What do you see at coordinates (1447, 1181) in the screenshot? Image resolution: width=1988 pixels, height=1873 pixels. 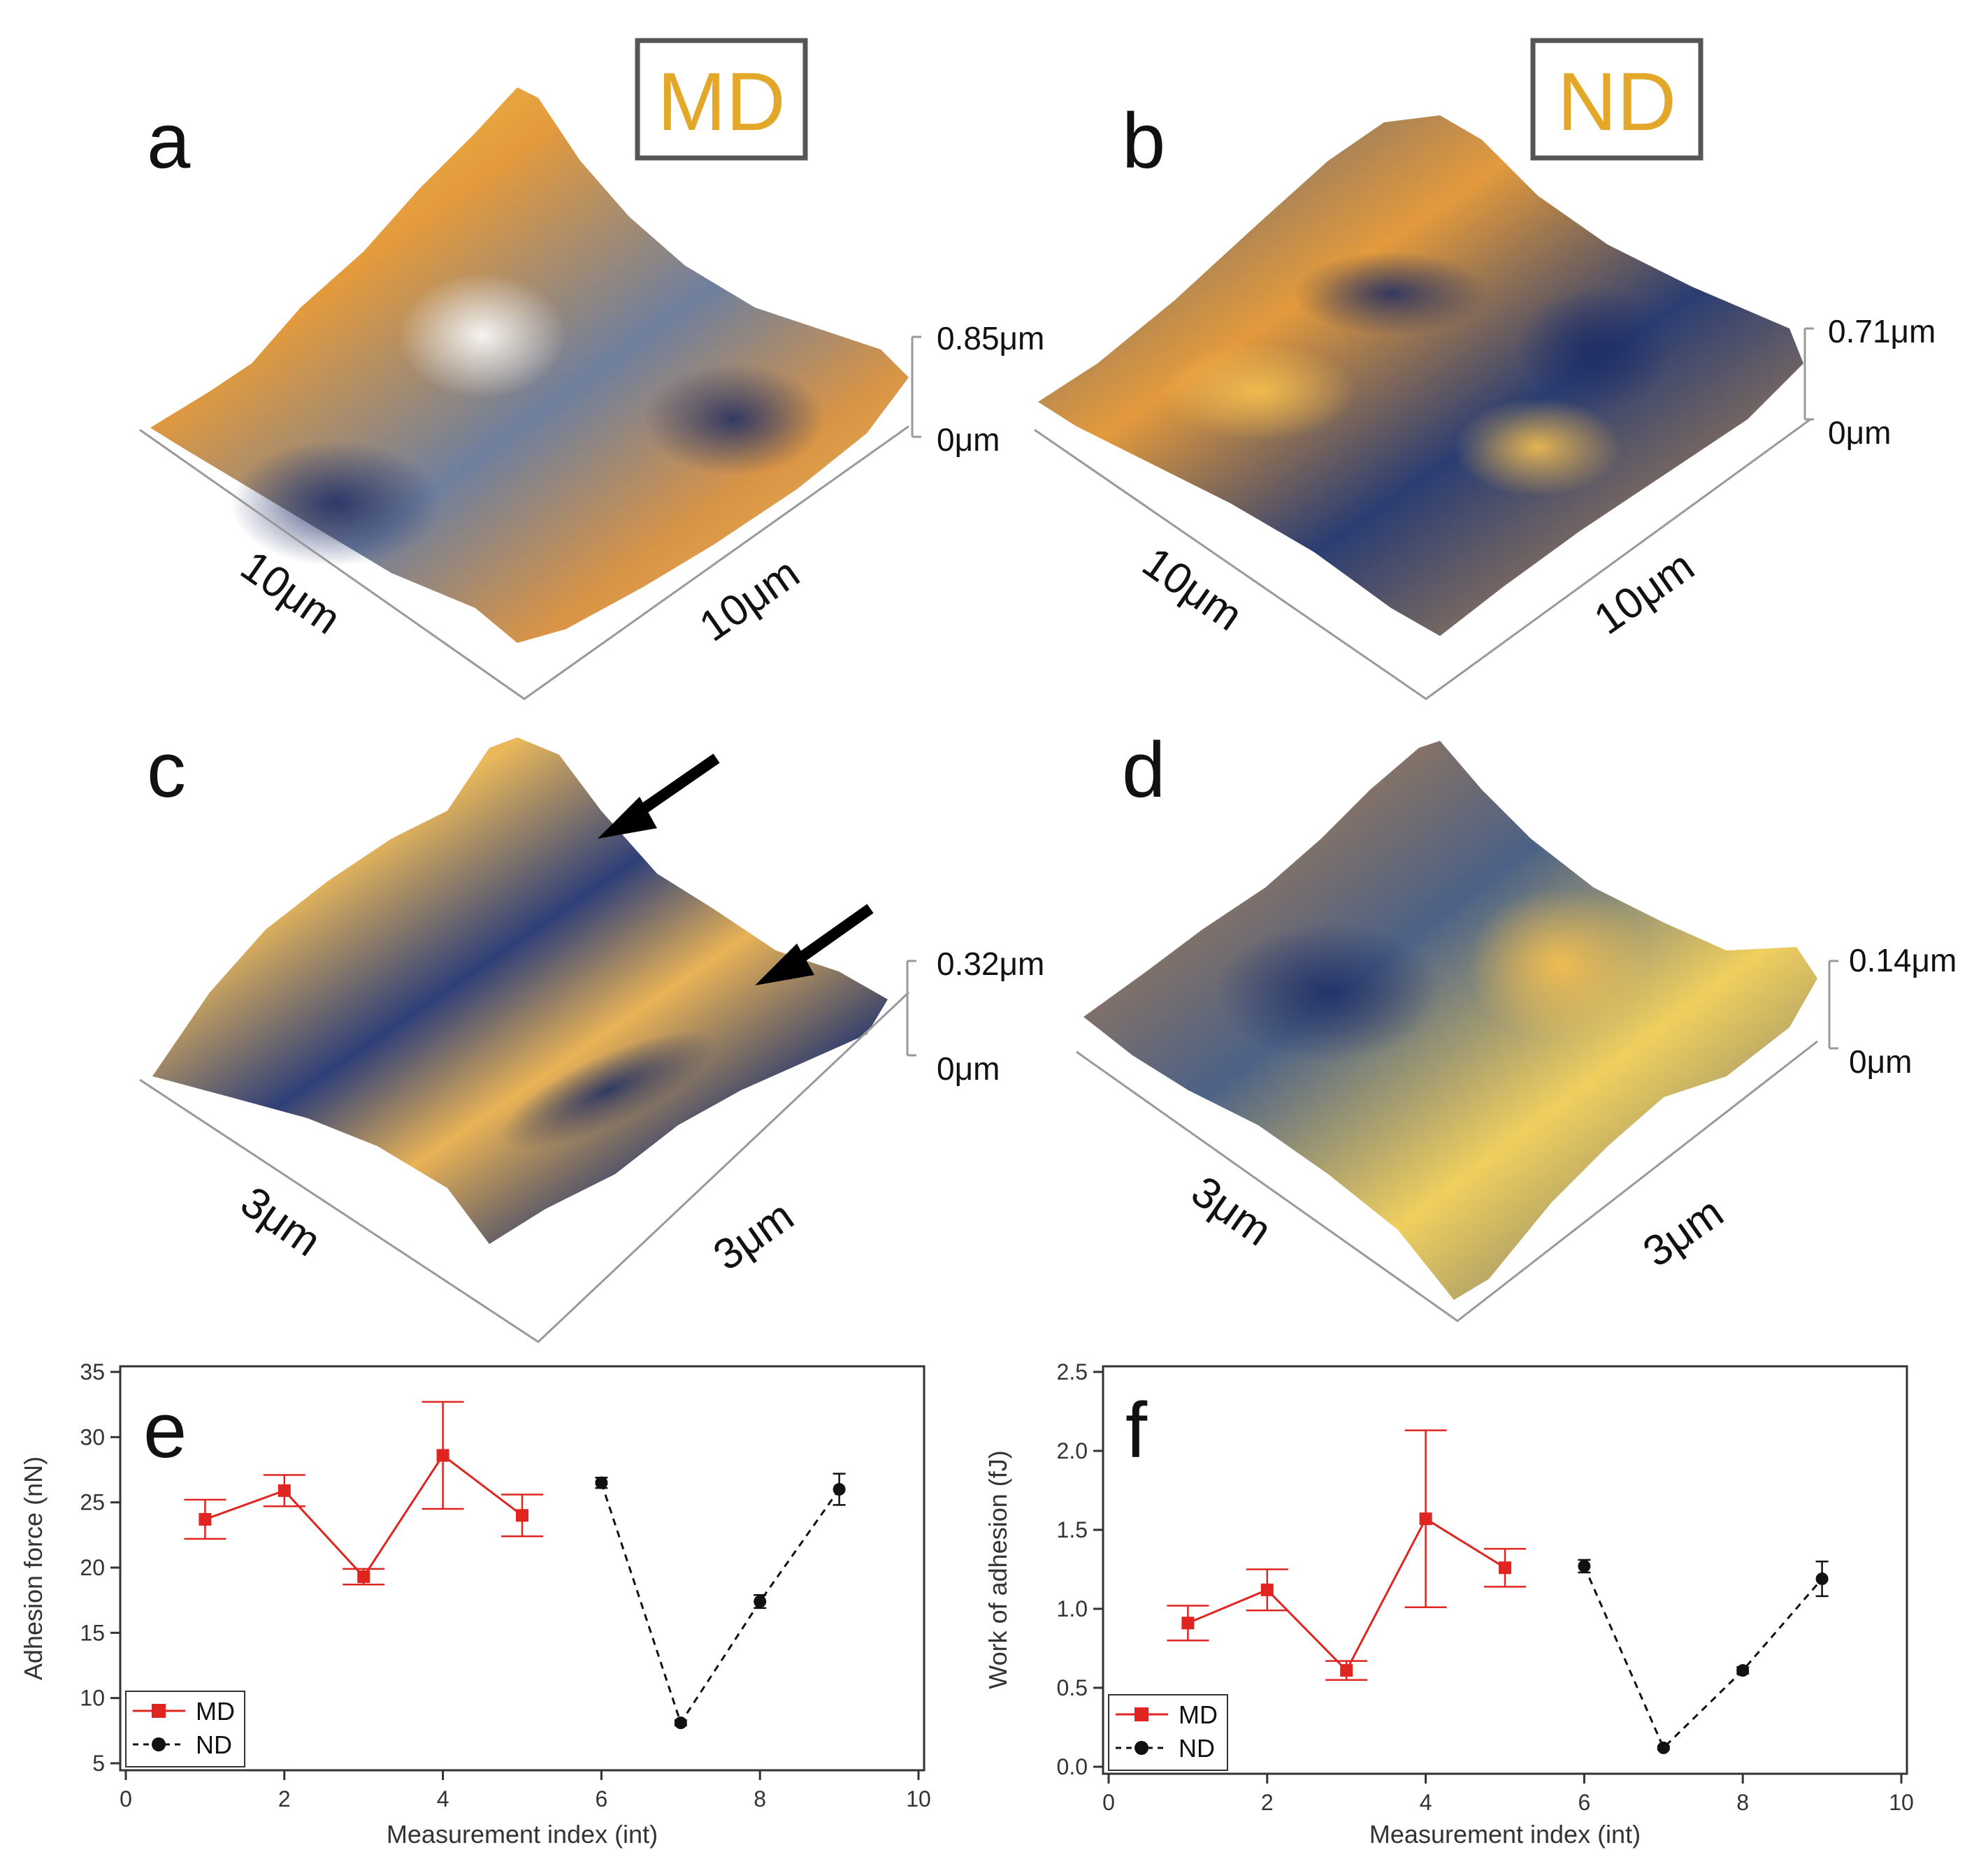 I see `base-axes-d` at bounding box center [1447, 1181].